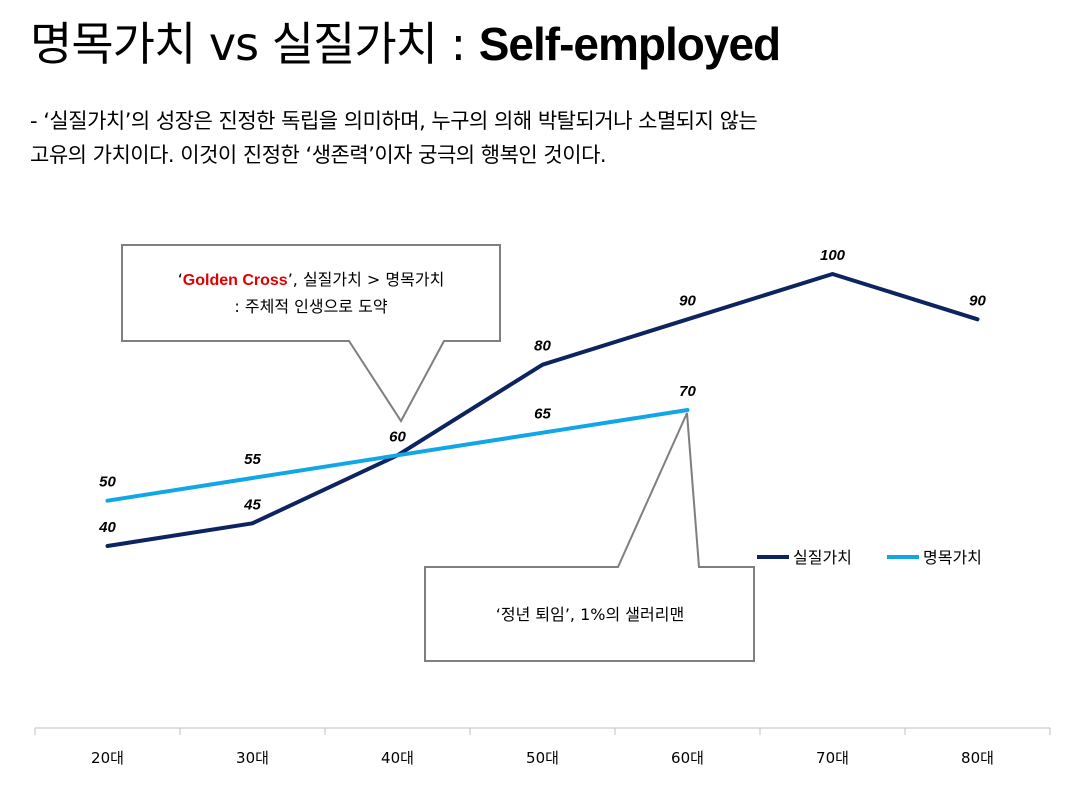  Describe the element at coordinates (629, 44) in the screenshot. I see `title-english: Self-employed` at that location.